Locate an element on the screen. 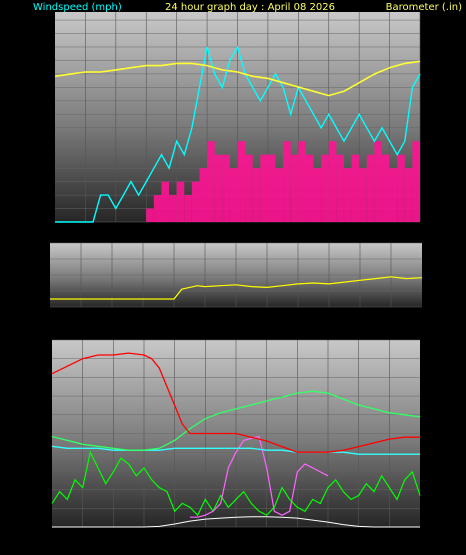 This screenshot has width=466, height=555. solar-series is located at coordinates (236, 522).